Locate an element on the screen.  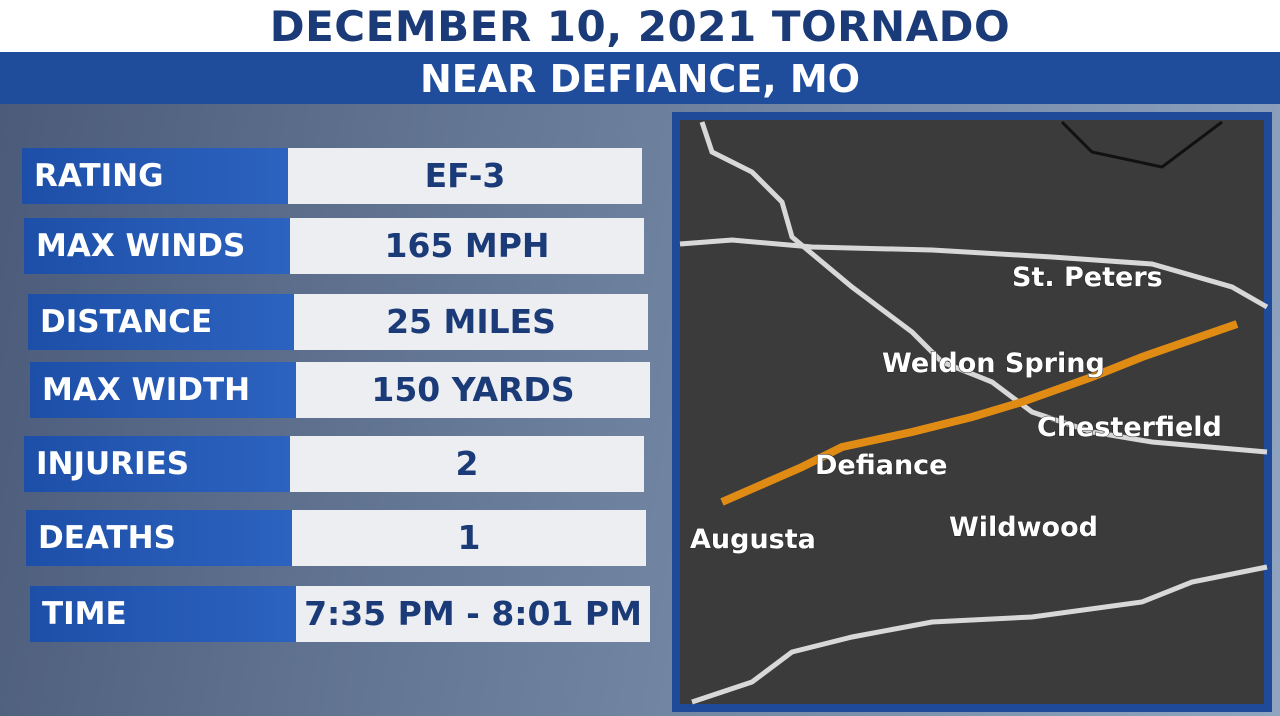
map-label: Wildwood is located at coordinates (1023, 527).